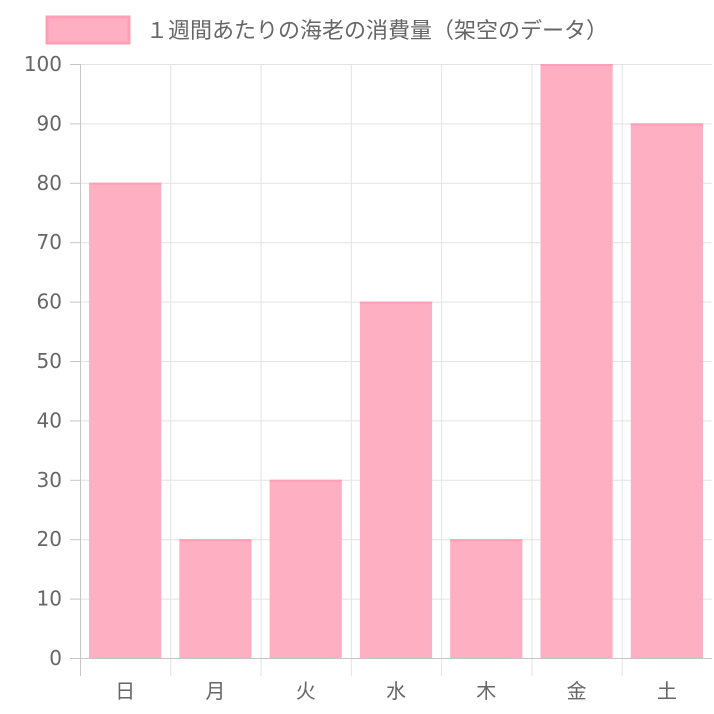 The height and width of the screenshot is (714, 714). I want to click on legend: １週間あたりの海老の消費量（架空のデータ）, so click(327, 30).